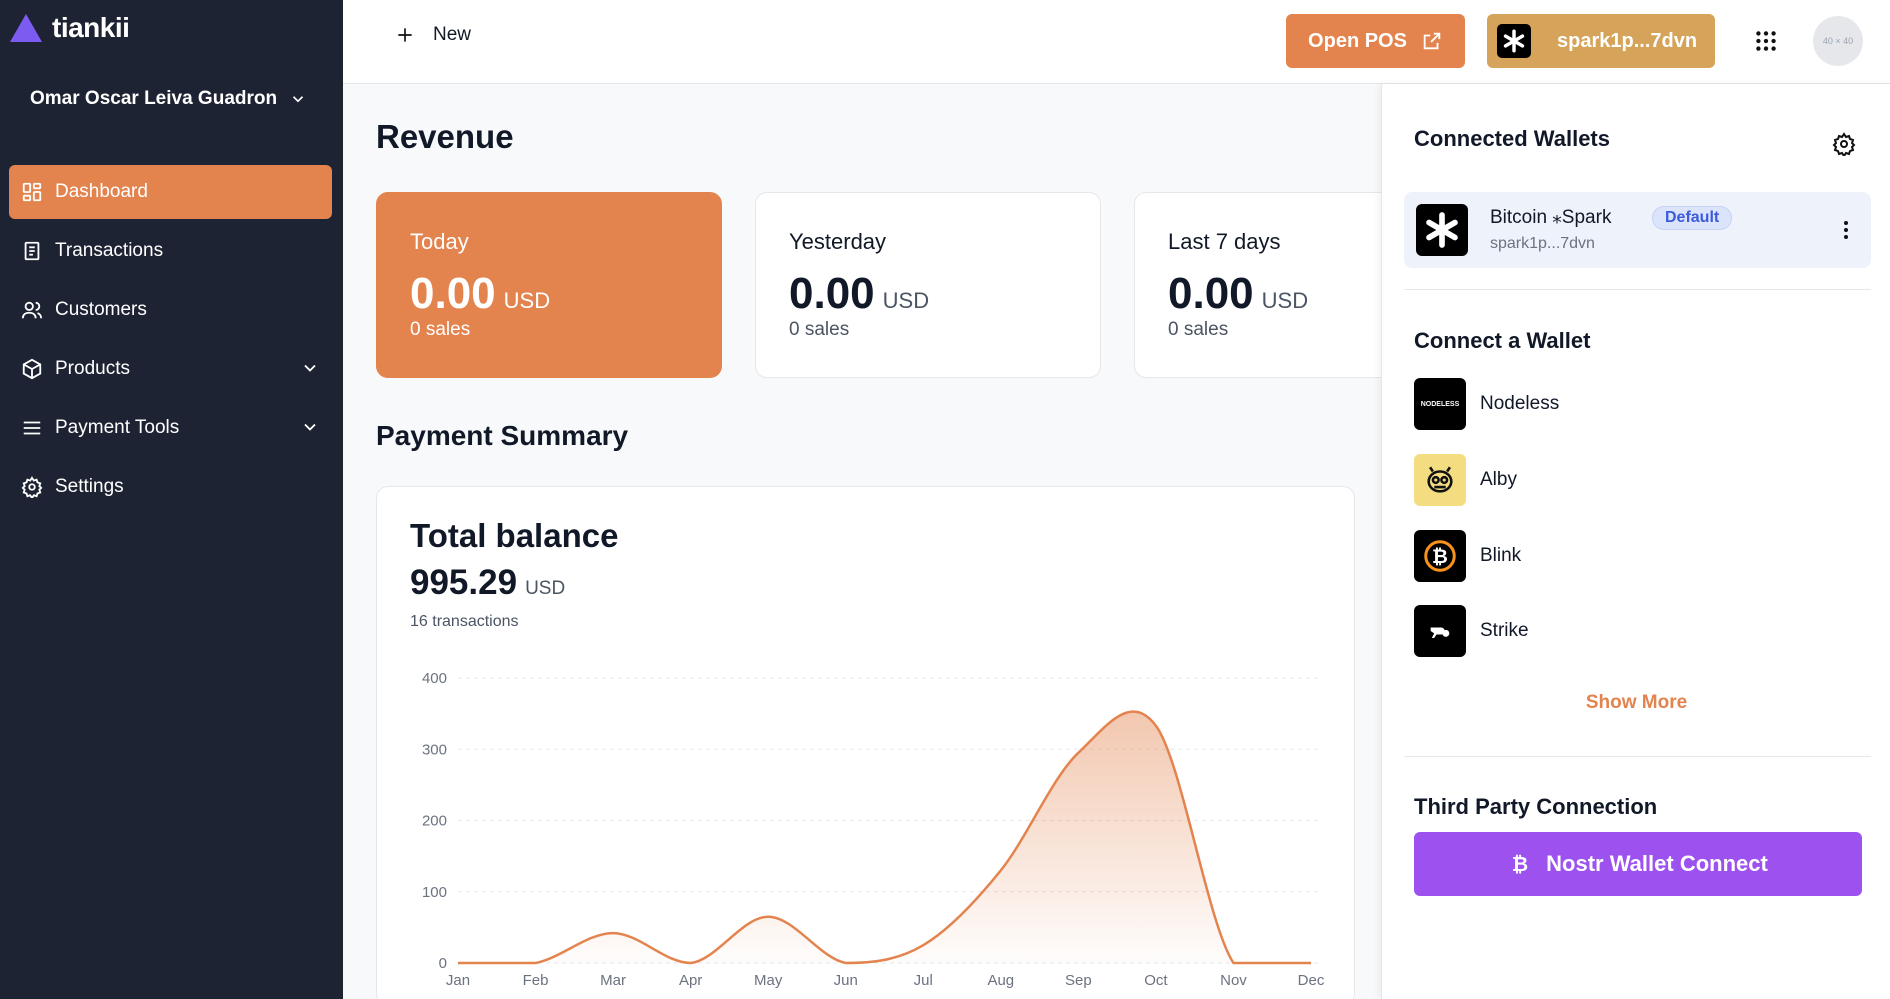 This screenshot has height=999, width=1890. I want to click on dashboard-icon, so click(32, 192).